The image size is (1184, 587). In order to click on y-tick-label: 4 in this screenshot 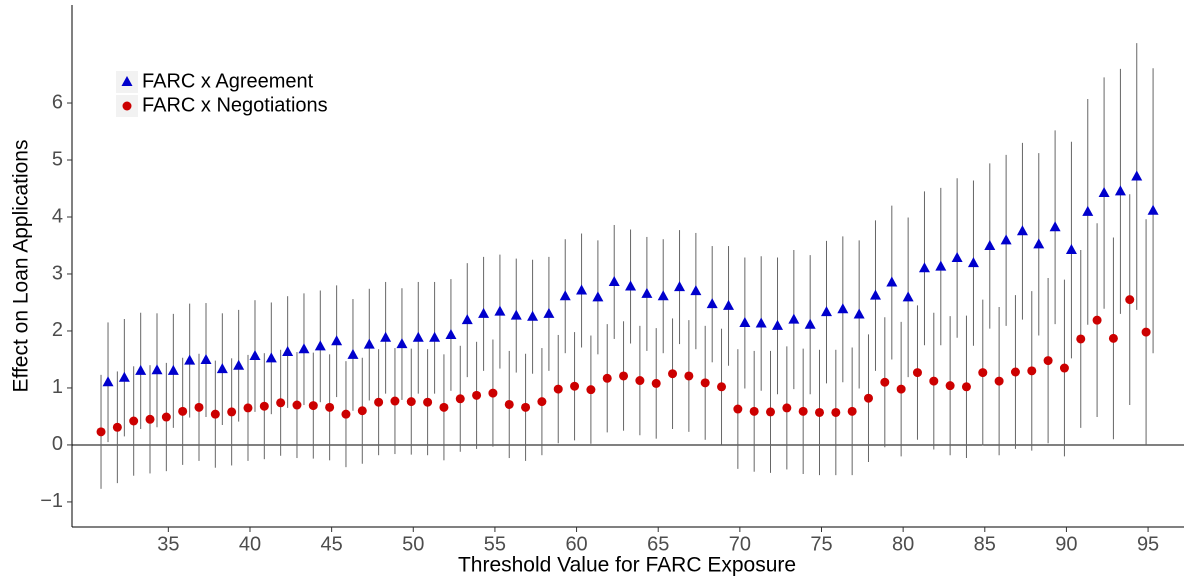, I will do `click(57, 216)`.